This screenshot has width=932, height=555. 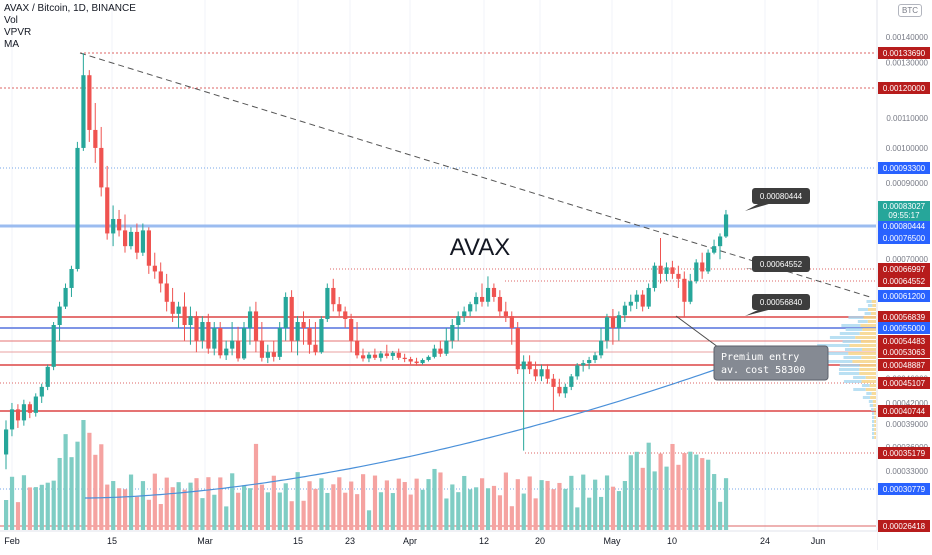 What do you see at coordinates (910, 10) in the screenshot?
I see `currency-button: BTC` at bounding box center [910, 10].